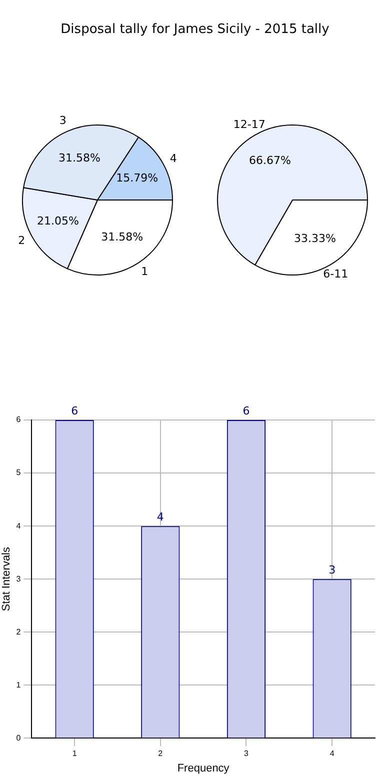 The height and width of the screenshot is (780, 390). What do you see at coordinates (315, 238) in the screenshot?
I see `data-label: 33.33%` at bounding box center [315, 238].